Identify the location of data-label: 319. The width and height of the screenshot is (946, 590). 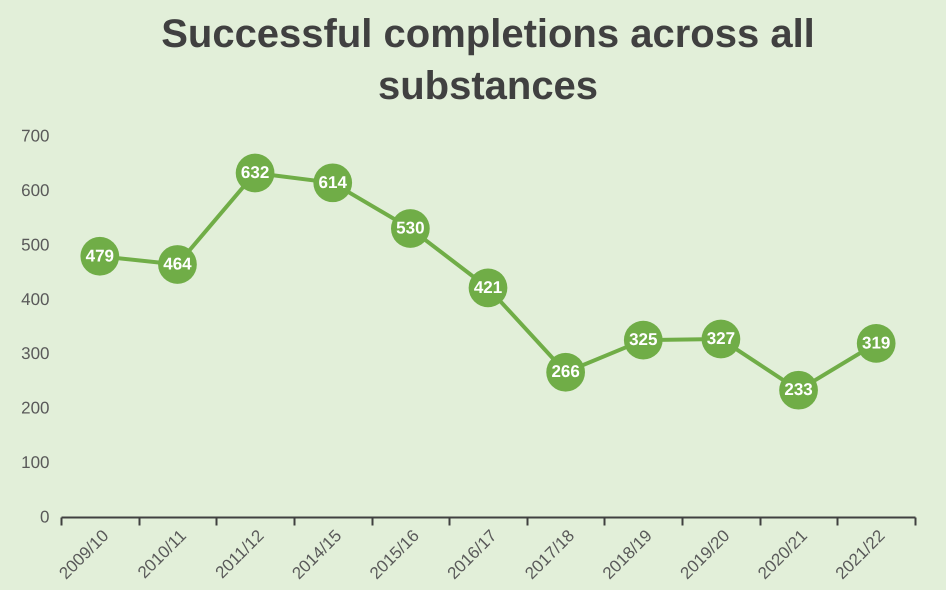
(876, 342).